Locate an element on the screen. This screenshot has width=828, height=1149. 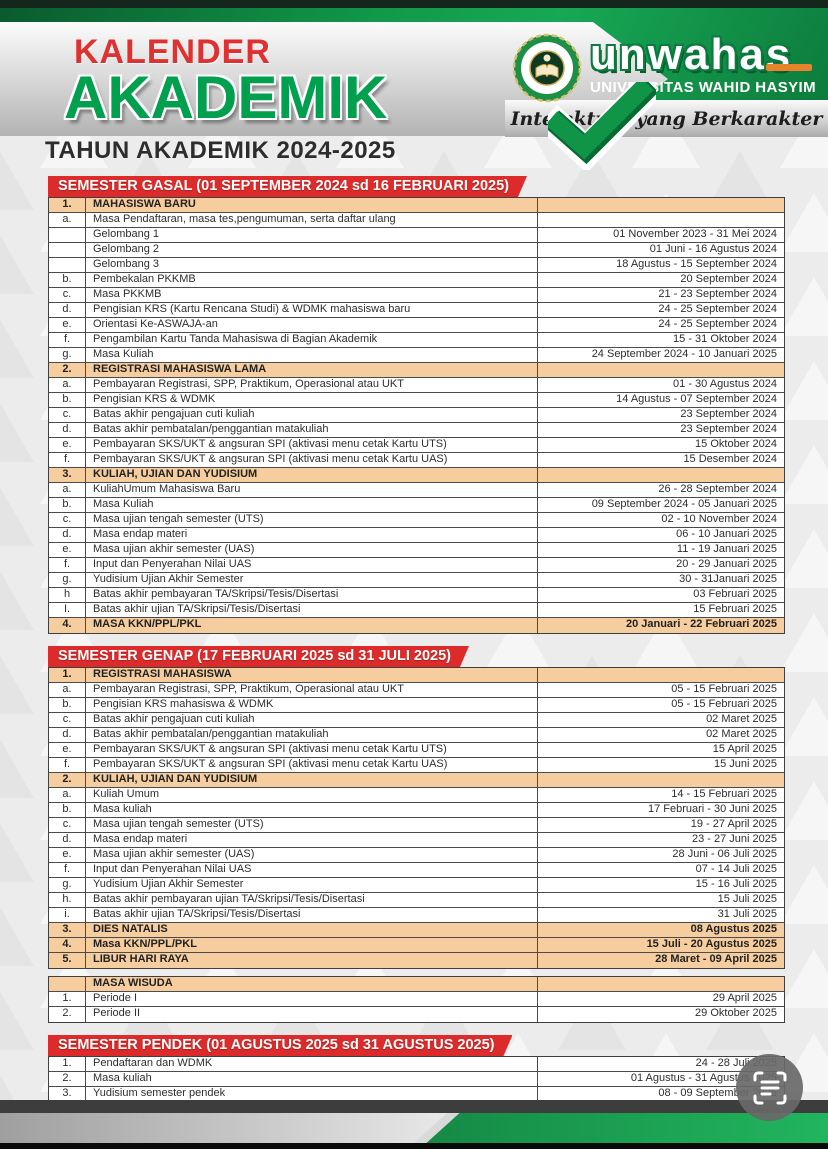
row-date-cell: 20 - 29 Januari 2025 is located at coordinates (726, 564).